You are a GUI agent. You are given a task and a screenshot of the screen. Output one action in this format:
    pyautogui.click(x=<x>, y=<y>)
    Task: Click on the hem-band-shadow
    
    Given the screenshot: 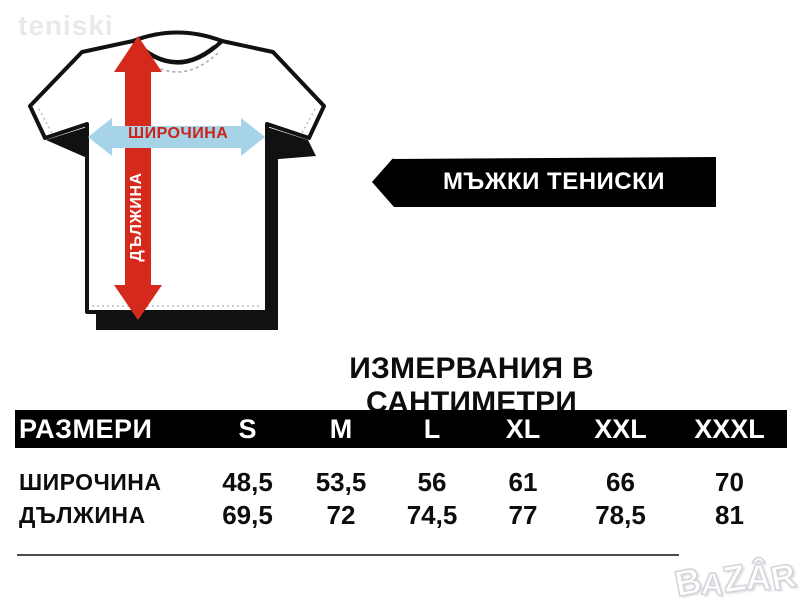 What is the action you would take?
    pyautogui.click(x=187, y=320)
    